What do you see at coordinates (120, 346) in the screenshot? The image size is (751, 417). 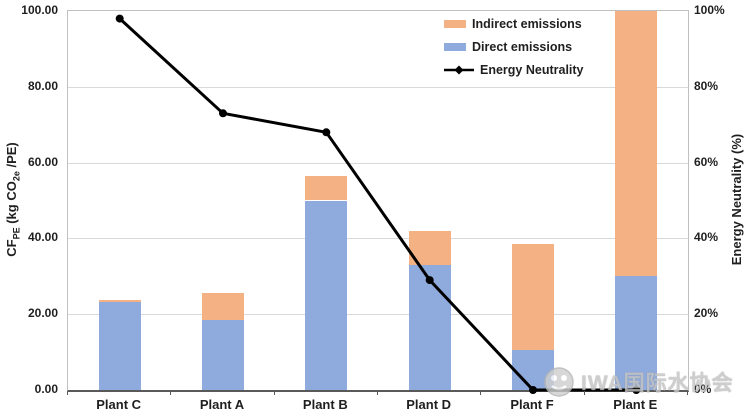 I see `bar-direct-plant-c` at bounding box center [120, 346].